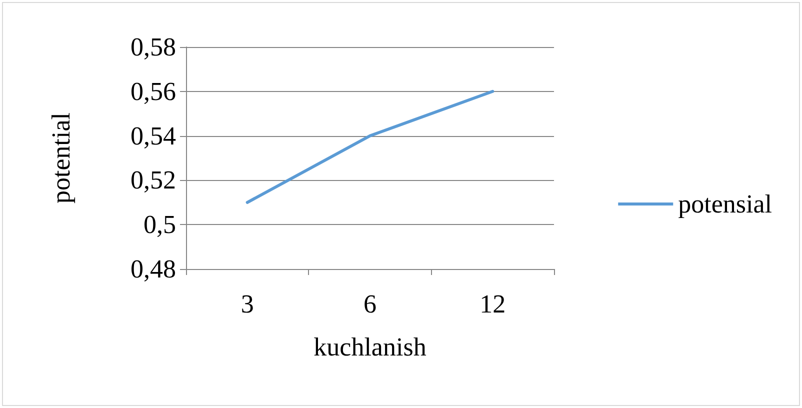 The width and height of the screenshot is (802, 408). Describe the element at coordinates (153, 47) in the screenshot. I see `y-tick-label: 0,58` at that location.